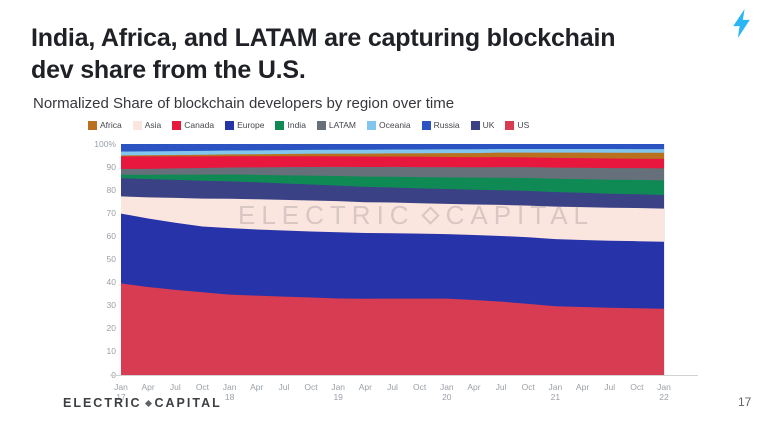 This screenshot has height=422, width=768. I want to click on legend-label: Russia, so click(446, 125).